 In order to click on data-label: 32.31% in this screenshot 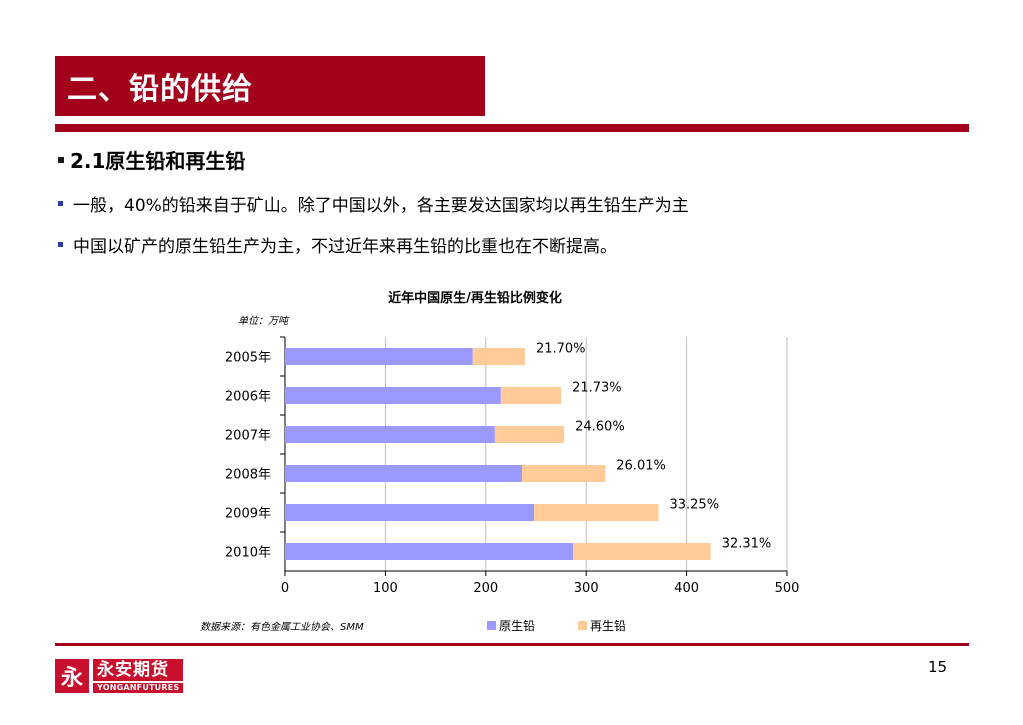, I will do `click(747, 544)`.